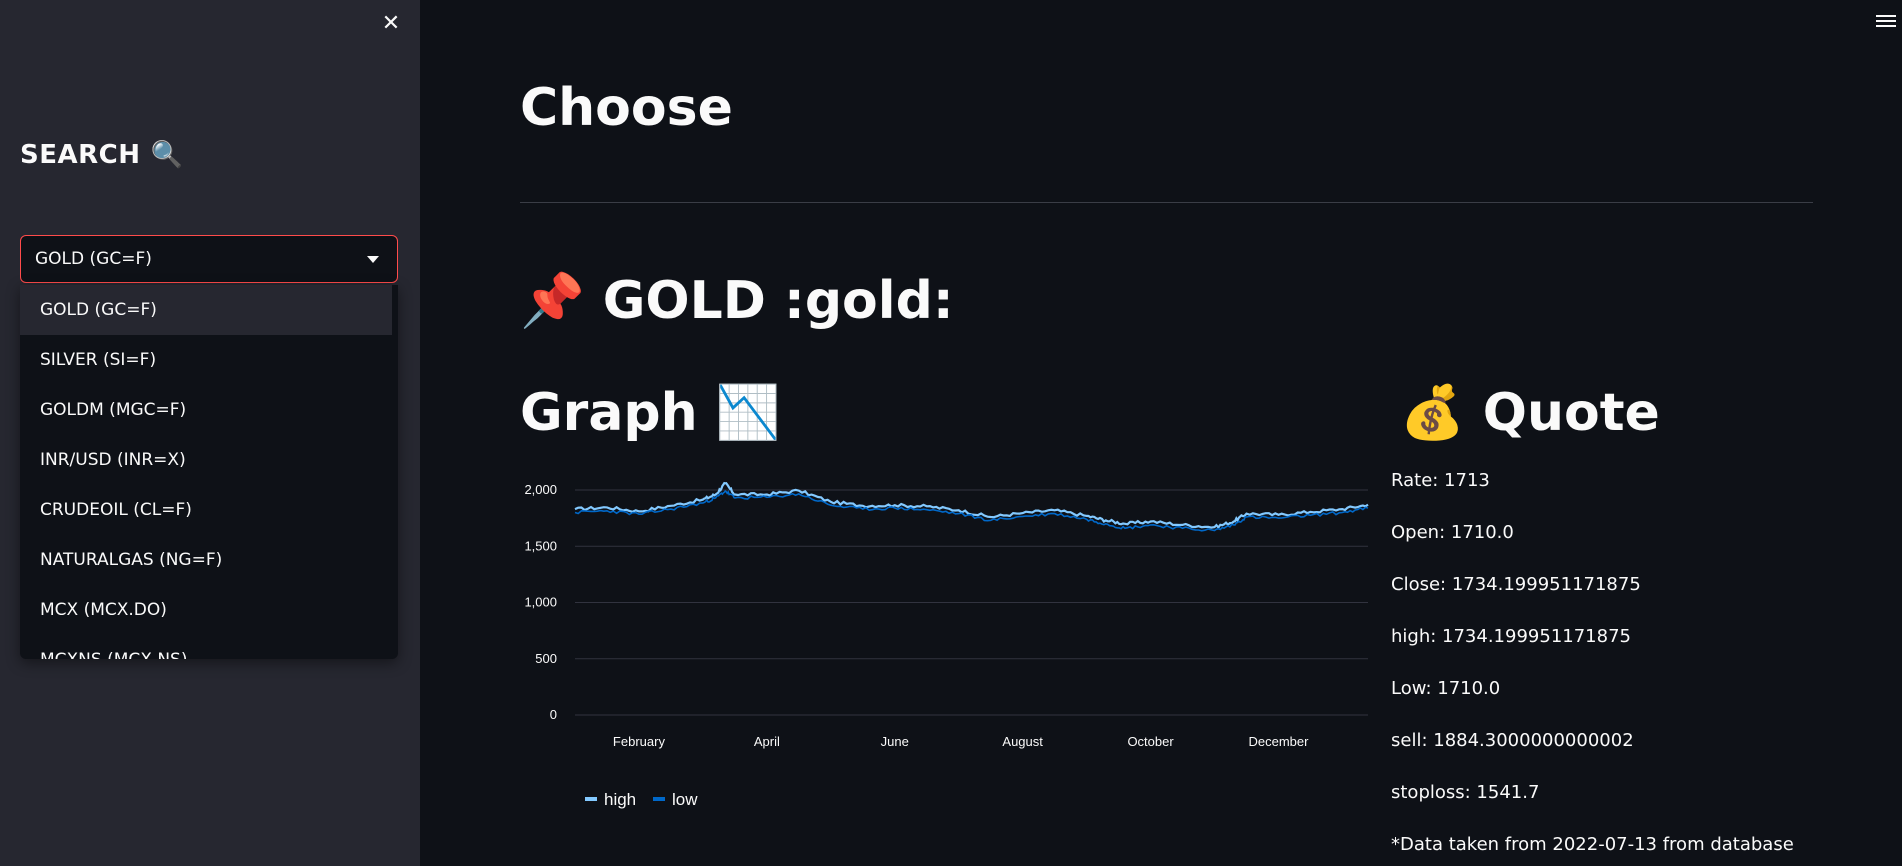  What do you see at coordinates (971, 602) in the screenshot?
I see `chart-grid` at bounding box center [971, 602].